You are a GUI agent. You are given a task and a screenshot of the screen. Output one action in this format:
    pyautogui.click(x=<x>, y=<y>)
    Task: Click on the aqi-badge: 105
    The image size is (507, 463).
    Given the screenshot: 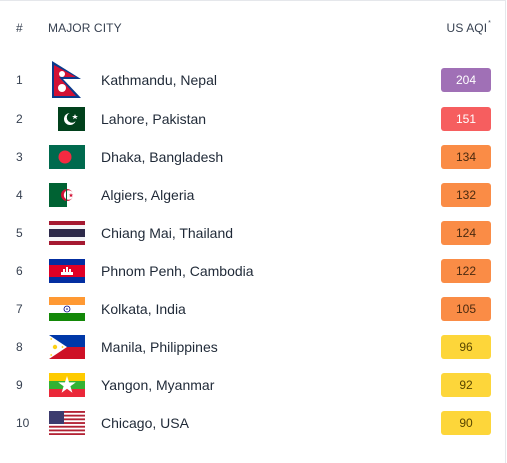 What is the action you would take?
    pyautogui.click(x=466, y=309)
    